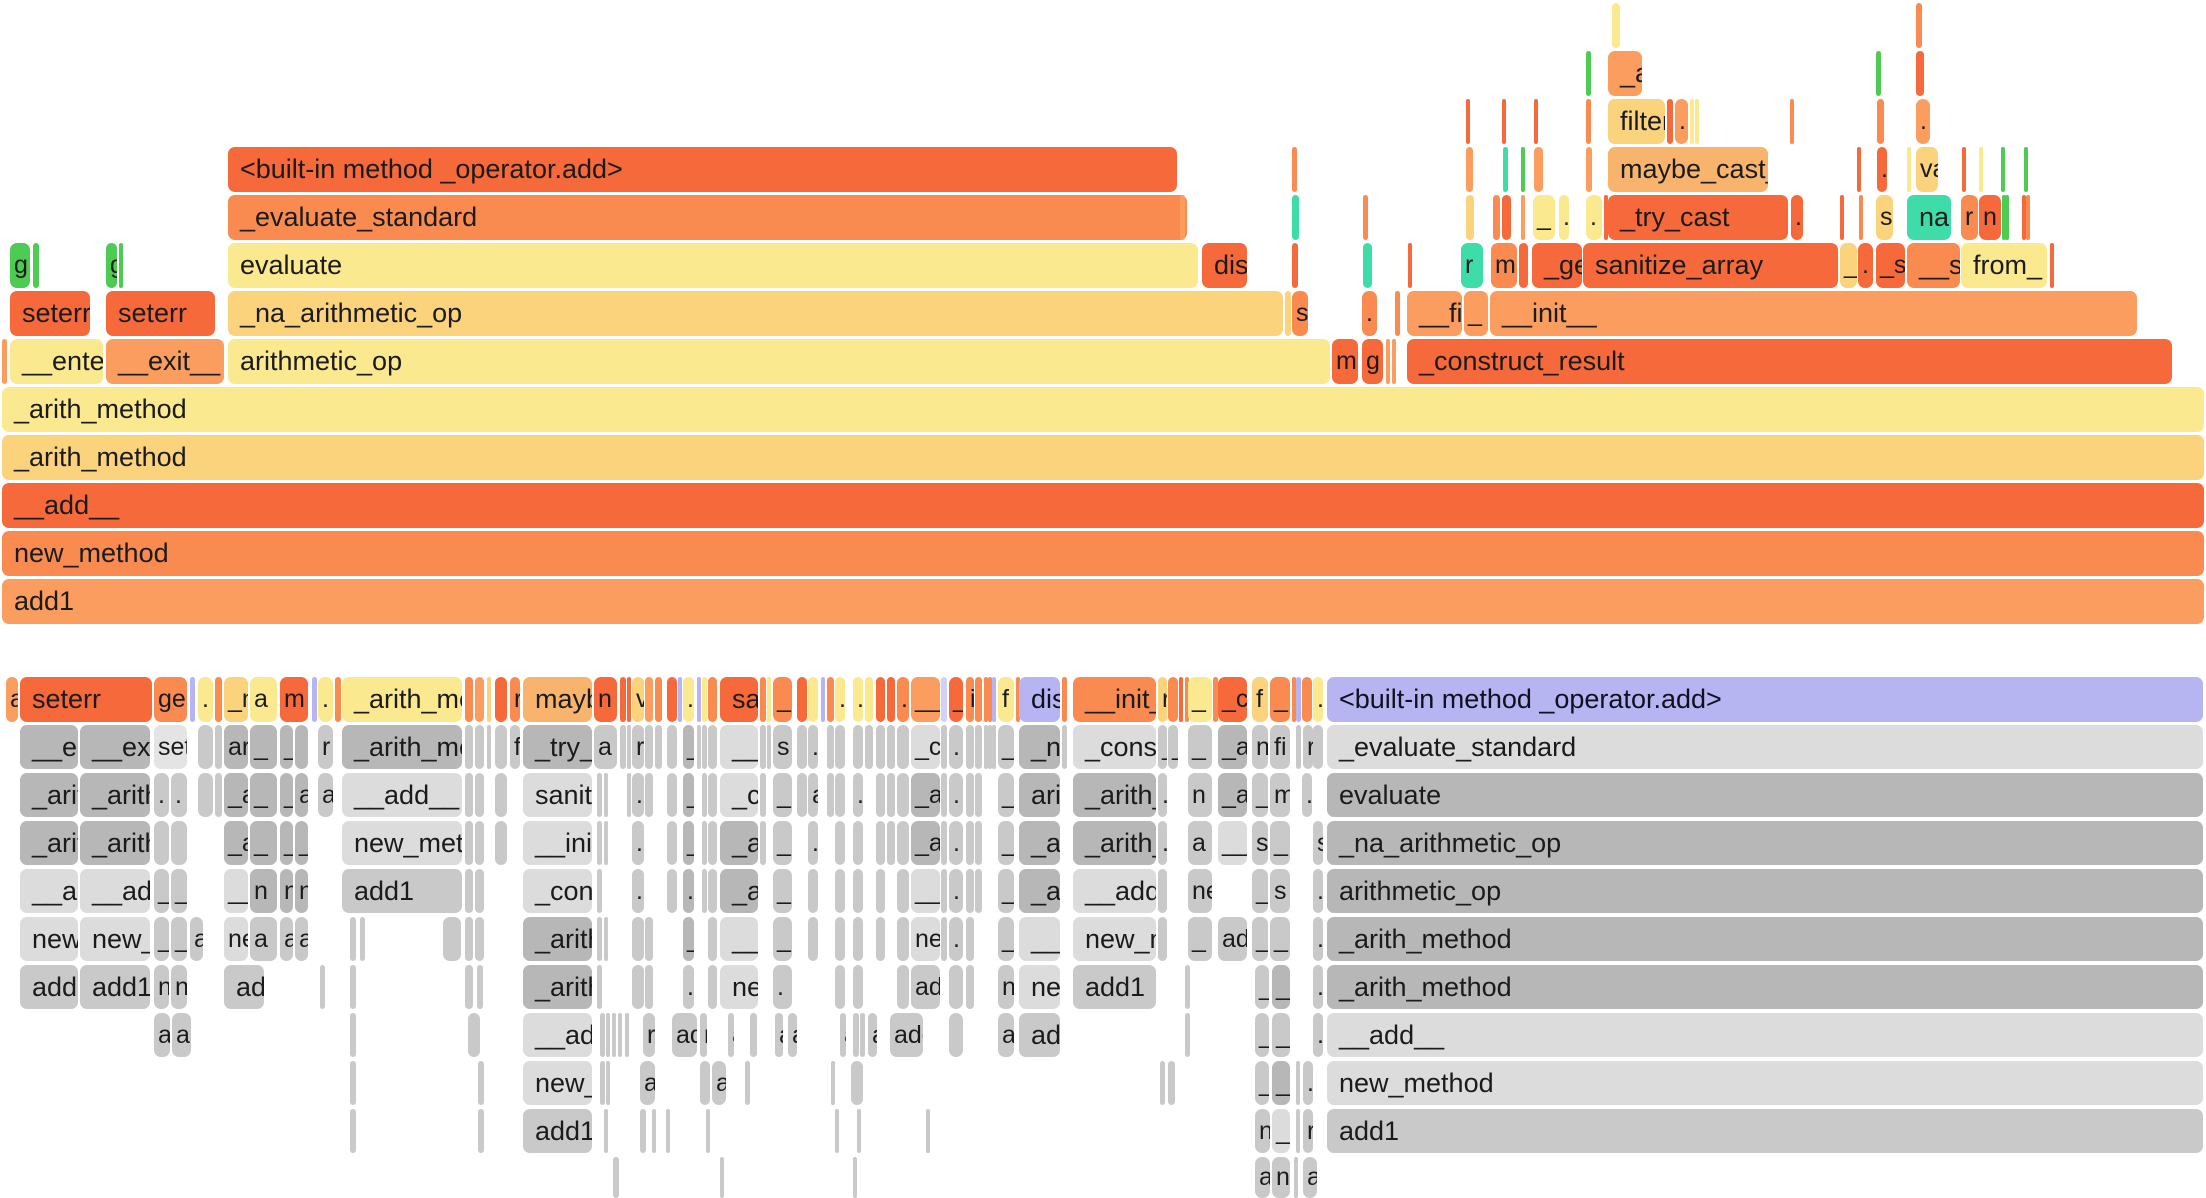 This screenshot has width=2206, height=1198. I want to click on flame-frame-bar: ., so click(1882, 169).